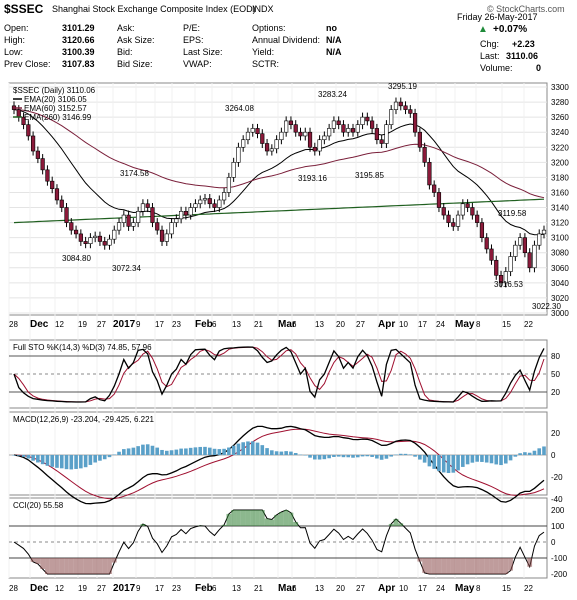 This screenshot has width=577, height=600. What do you see at coordinates (279, 154) in the screenshot?
I see `ema60-line` at bounding box center [279, 154].